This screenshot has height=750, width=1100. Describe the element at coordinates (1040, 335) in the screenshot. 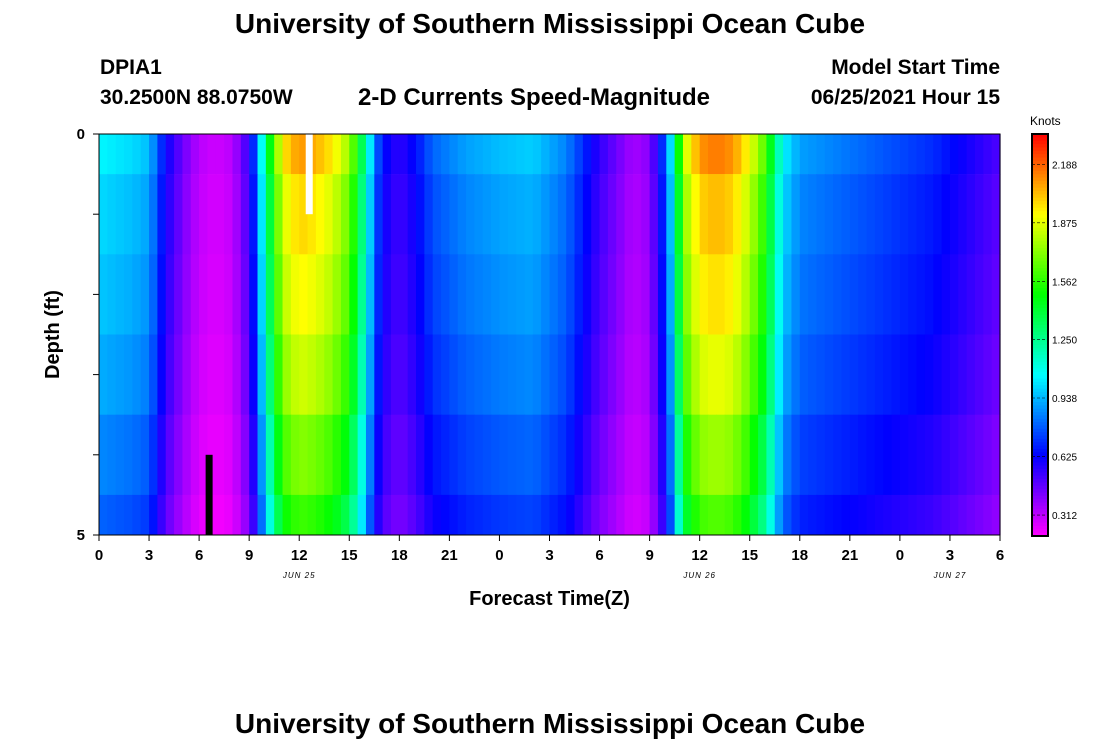

I see `colorbar-frame` at that location.